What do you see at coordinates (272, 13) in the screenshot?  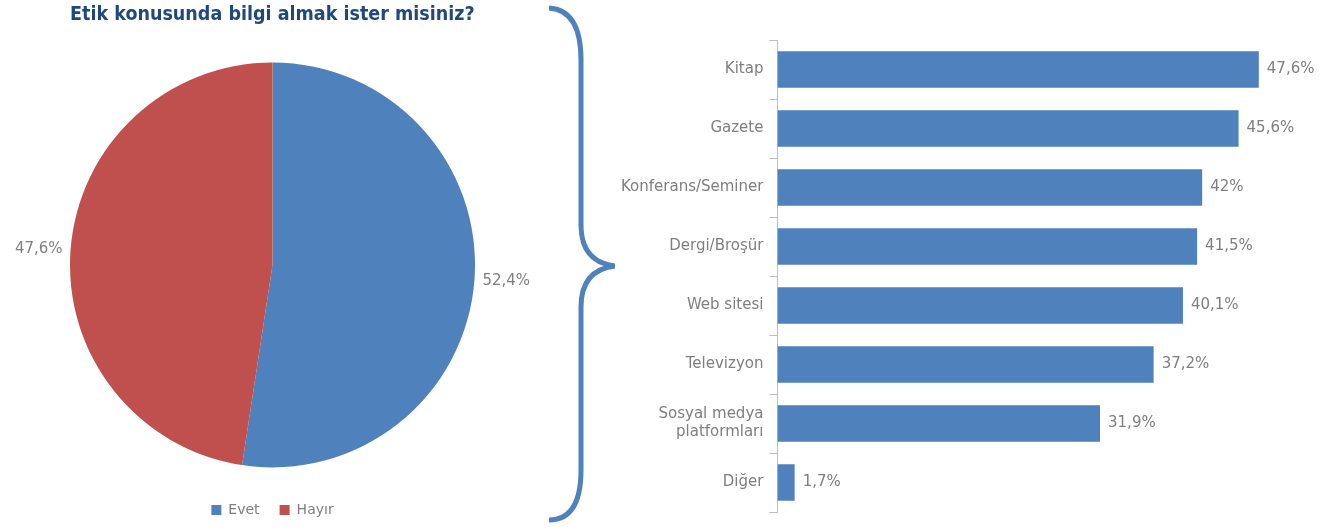 I see `chart-title: Etik konusunda bilgi almak ister misiniz?` at bounding box center [272, 13].